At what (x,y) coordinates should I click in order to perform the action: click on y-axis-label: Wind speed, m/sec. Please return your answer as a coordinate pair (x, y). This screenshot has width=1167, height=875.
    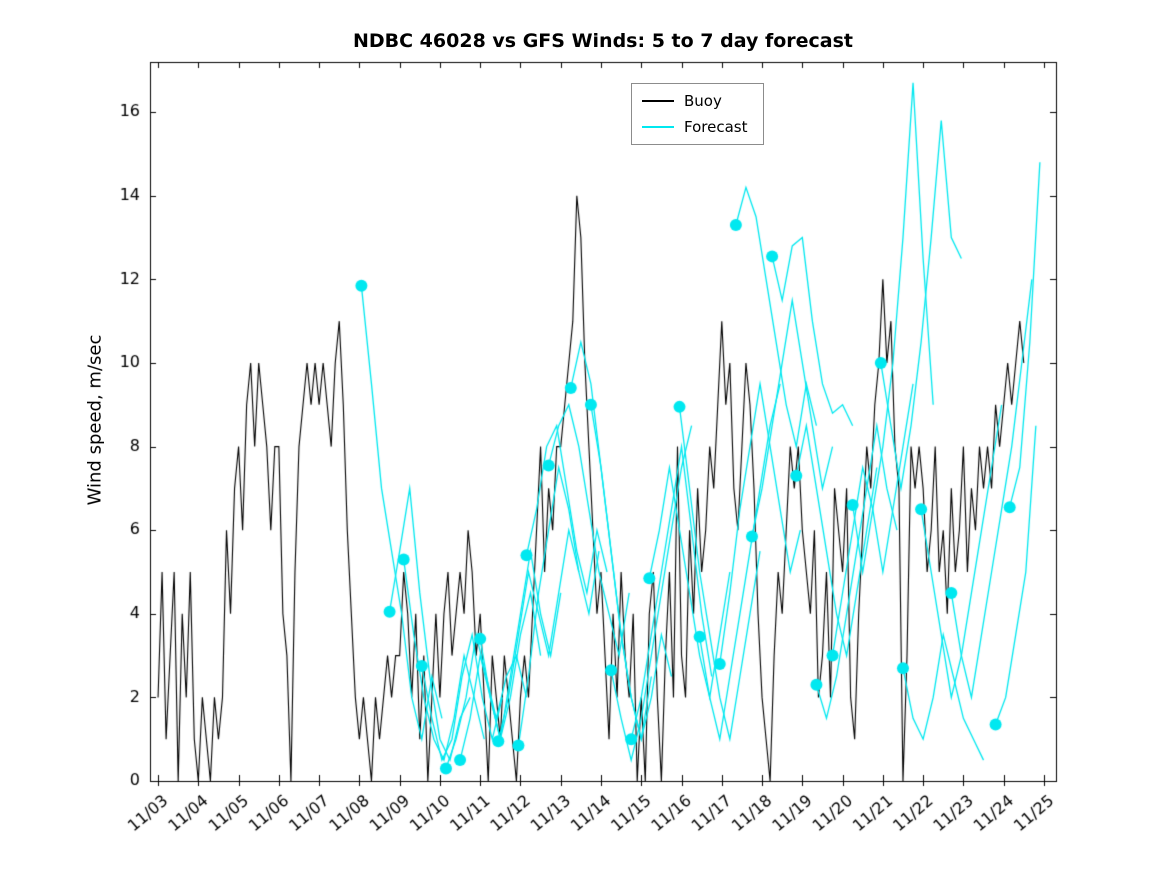
    Looking at the image, I should click on (95, 420).